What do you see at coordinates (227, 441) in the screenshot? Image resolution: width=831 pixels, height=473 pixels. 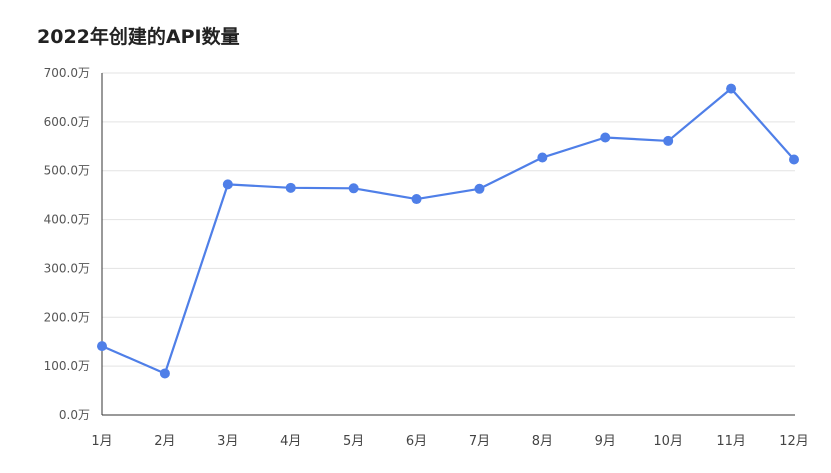 I see `x-tick-label: 3月` at bounding box center [227, 441].